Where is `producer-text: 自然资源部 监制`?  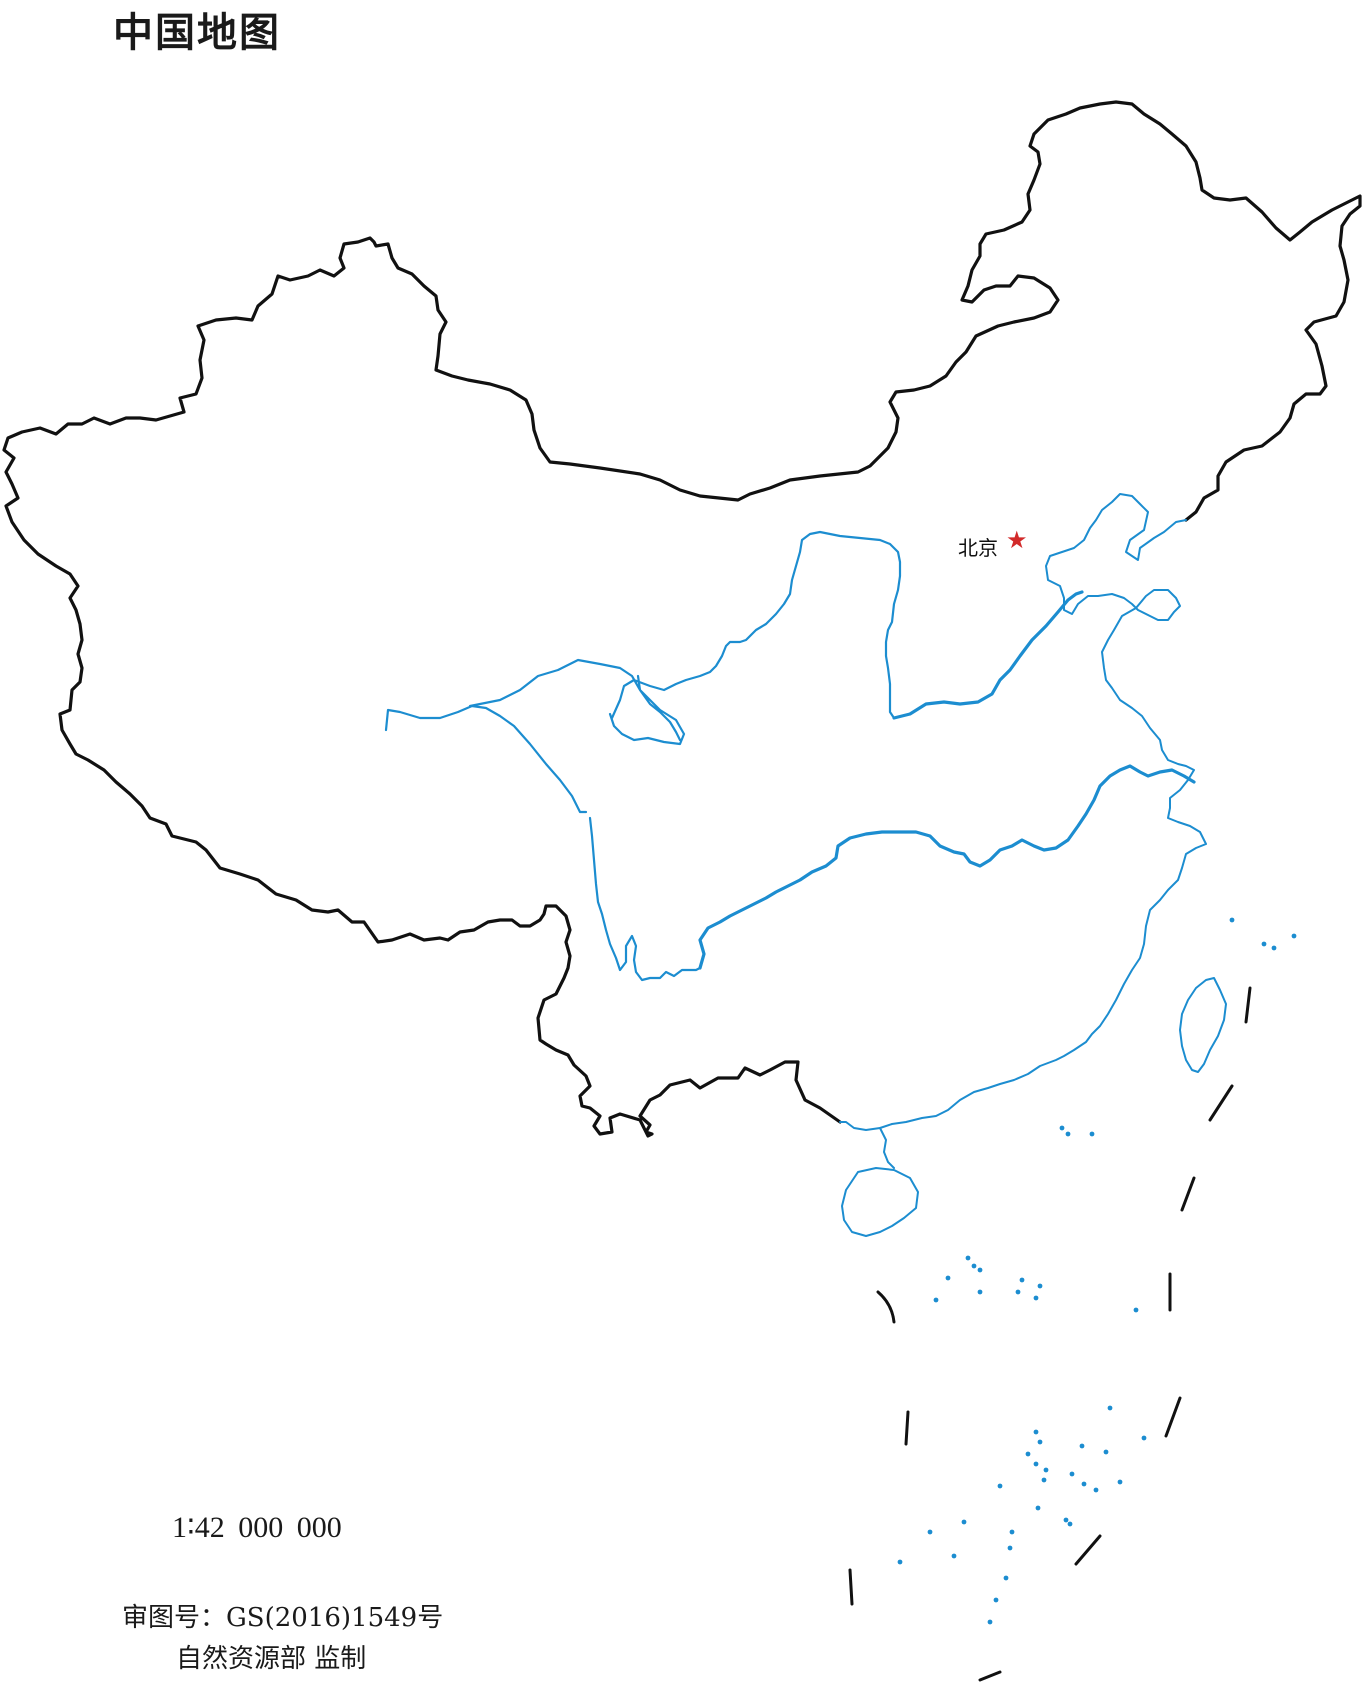 producer-text: 自然资源部 监制 is located at coordinates (271, 1659).